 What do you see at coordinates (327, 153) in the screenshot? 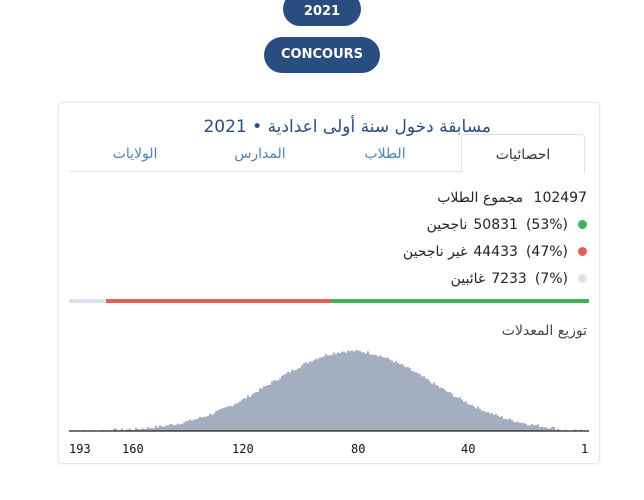
I see `tab-bar: احصائيات الطلاب المدارس الولايات` at bounding box center [327, 153].